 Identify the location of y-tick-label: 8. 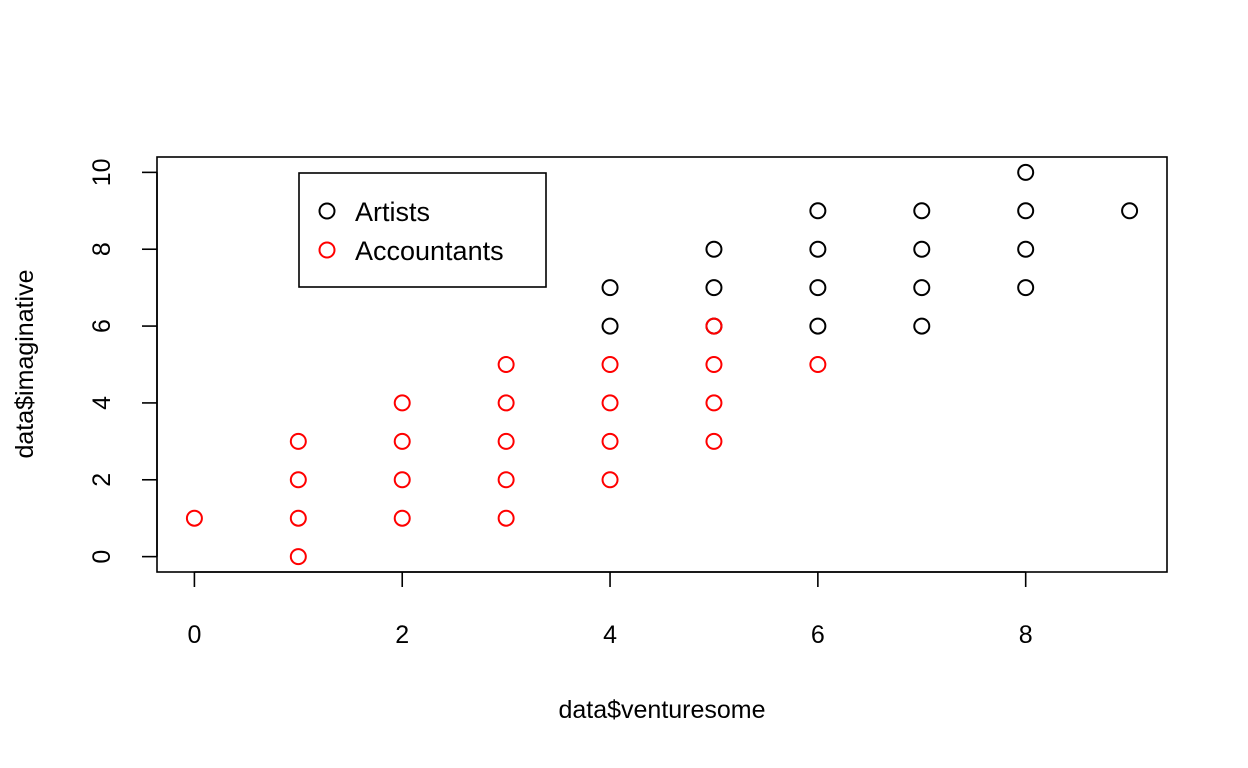
(102, 249).